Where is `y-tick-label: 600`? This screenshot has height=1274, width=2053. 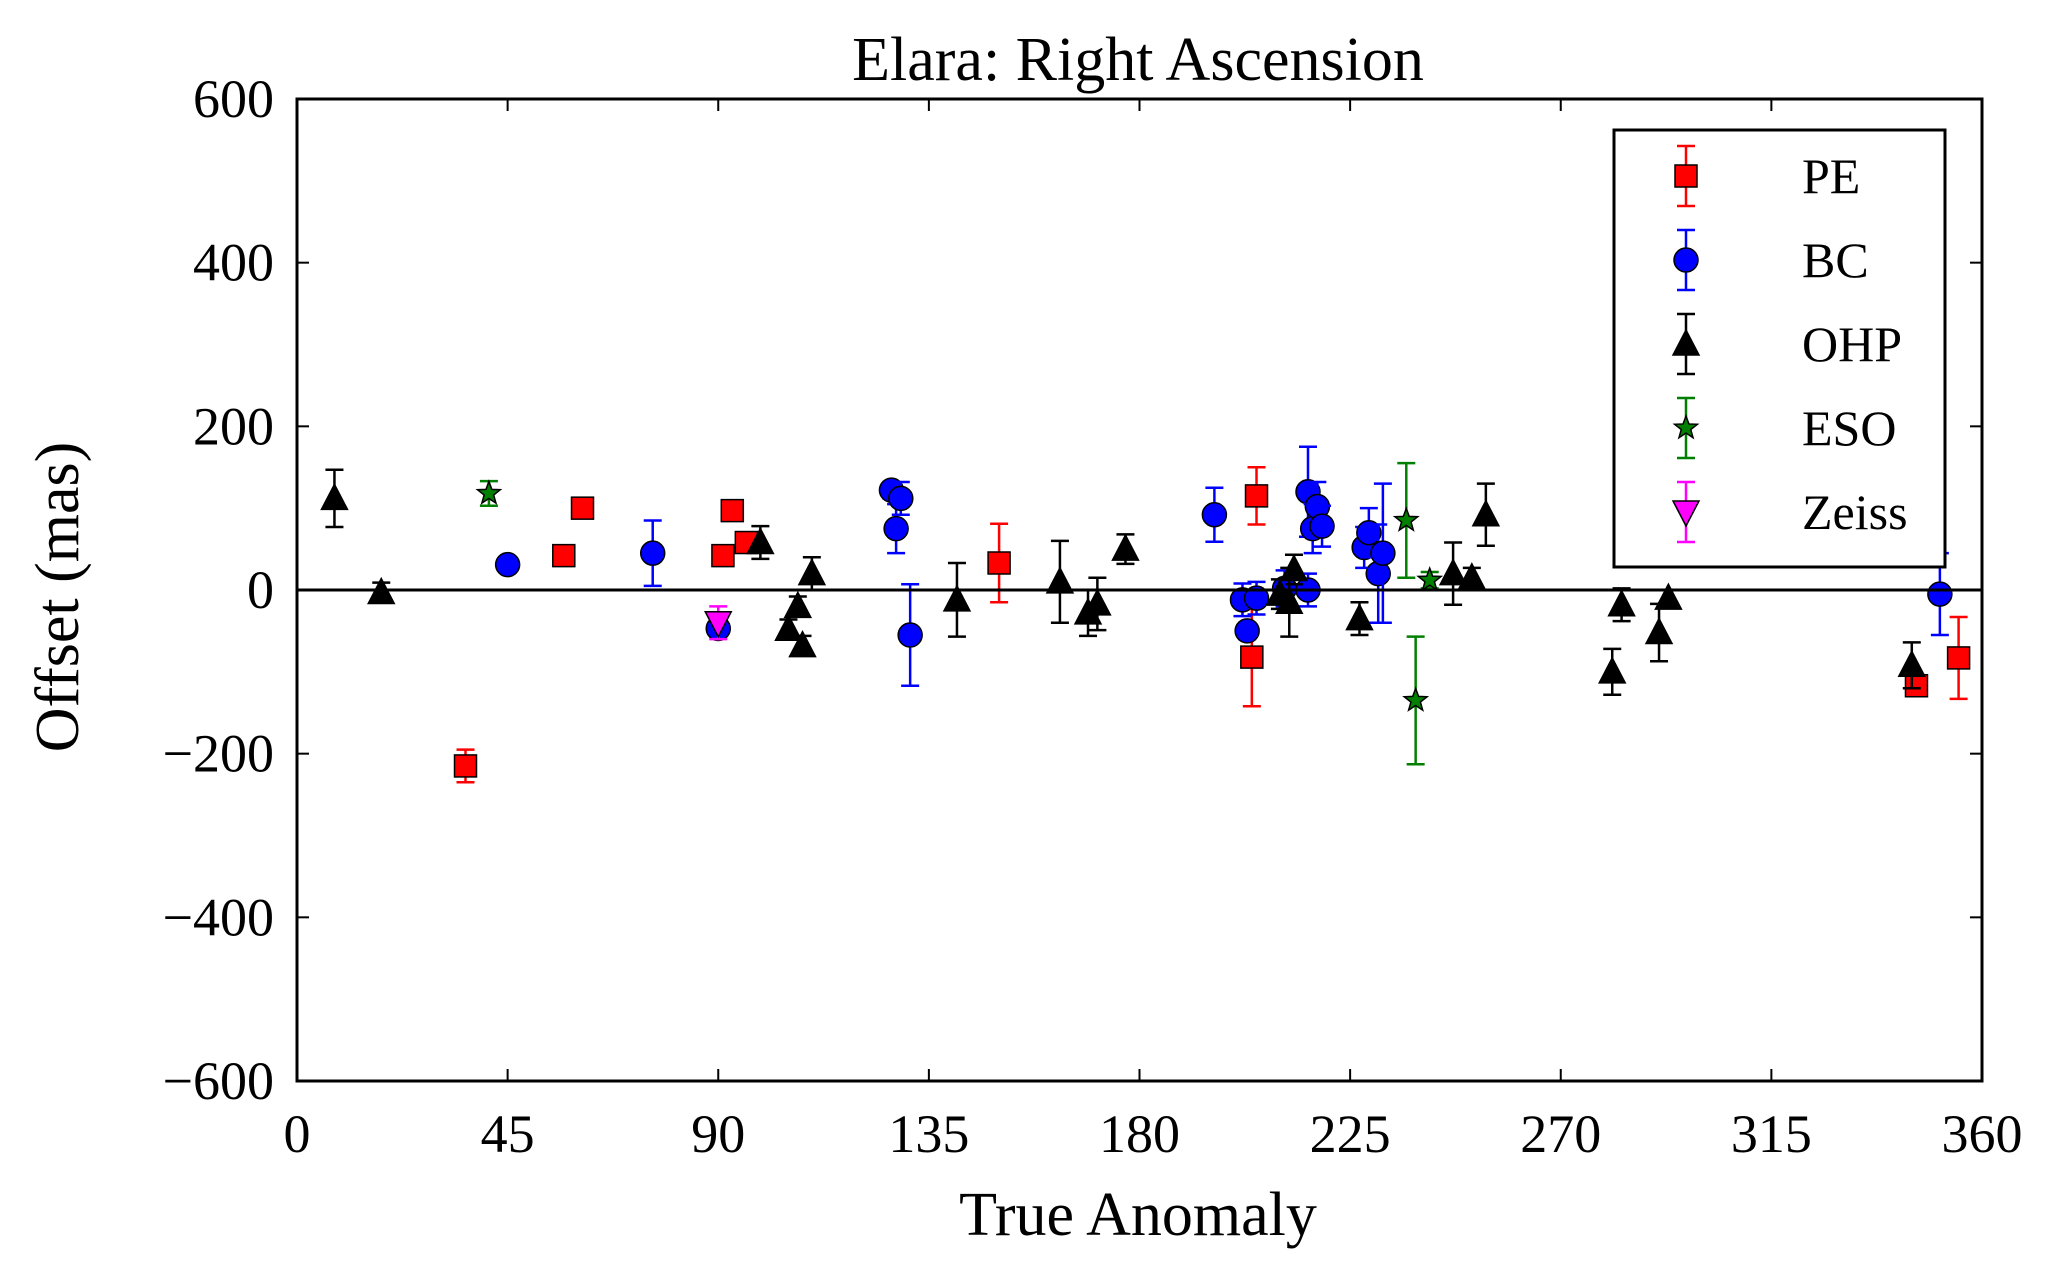
y-tick-label: 600 is located at coordinates (233, 99).